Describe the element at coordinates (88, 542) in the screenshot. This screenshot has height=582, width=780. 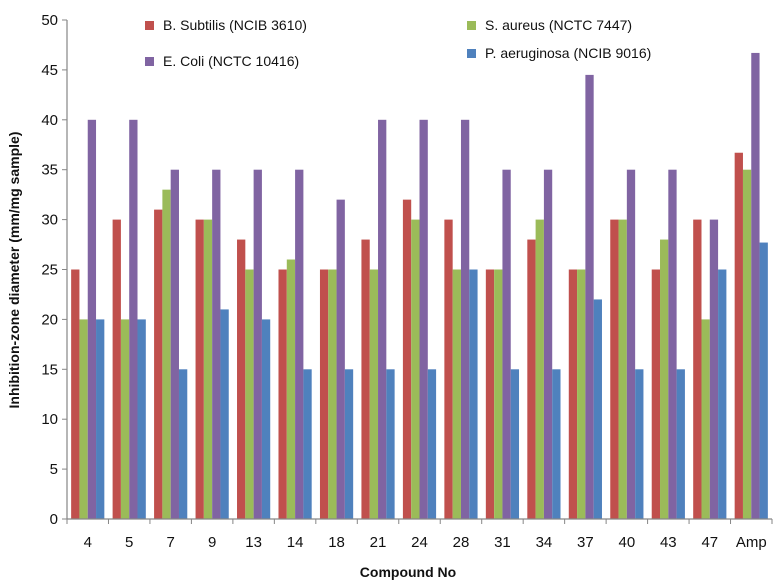
I see `x-tick-label: 4` at that location.